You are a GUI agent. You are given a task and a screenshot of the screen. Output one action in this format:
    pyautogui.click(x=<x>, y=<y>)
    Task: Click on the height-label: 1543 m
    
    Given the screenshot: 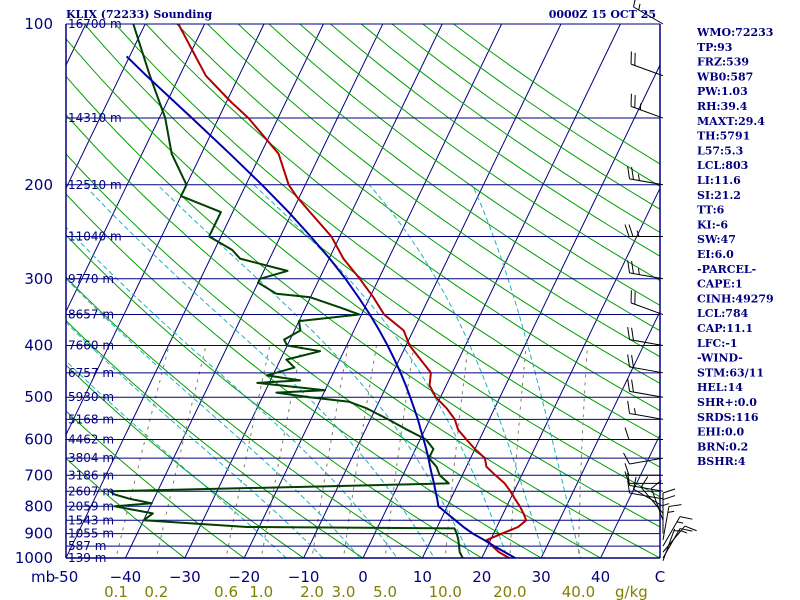 What is the action you would take?
    pyautogui.click(x=91, y=520)
    